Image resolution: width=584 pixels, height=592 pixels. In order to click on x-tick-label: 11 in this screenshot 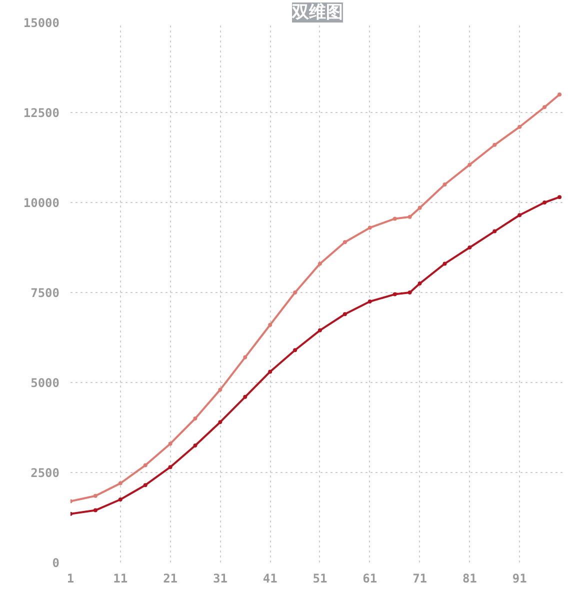, I will do `click(120, 579)`.